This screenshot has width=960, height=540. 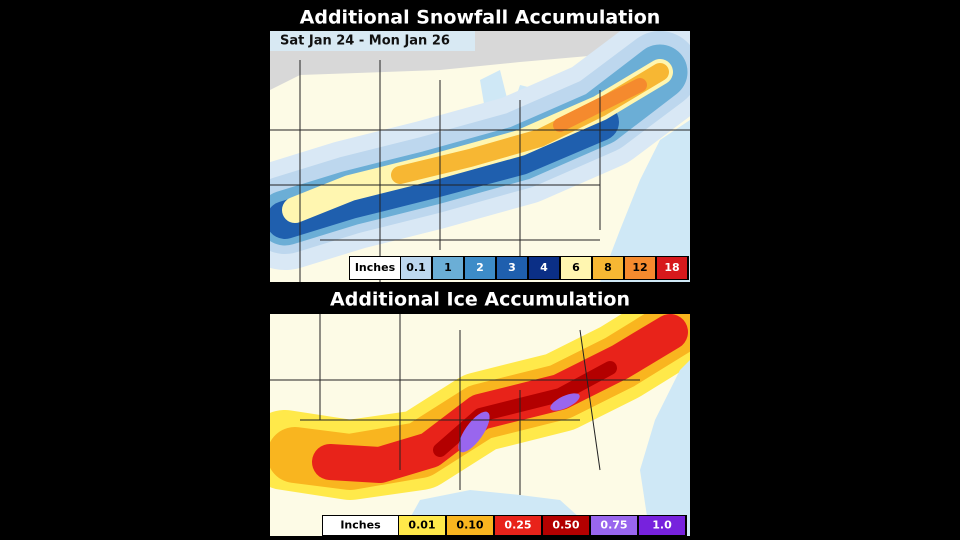 I want to click on legend: Inches 0.01 0.10 0.25 0.50 0.75 1.0, so click(x=504, y=525).